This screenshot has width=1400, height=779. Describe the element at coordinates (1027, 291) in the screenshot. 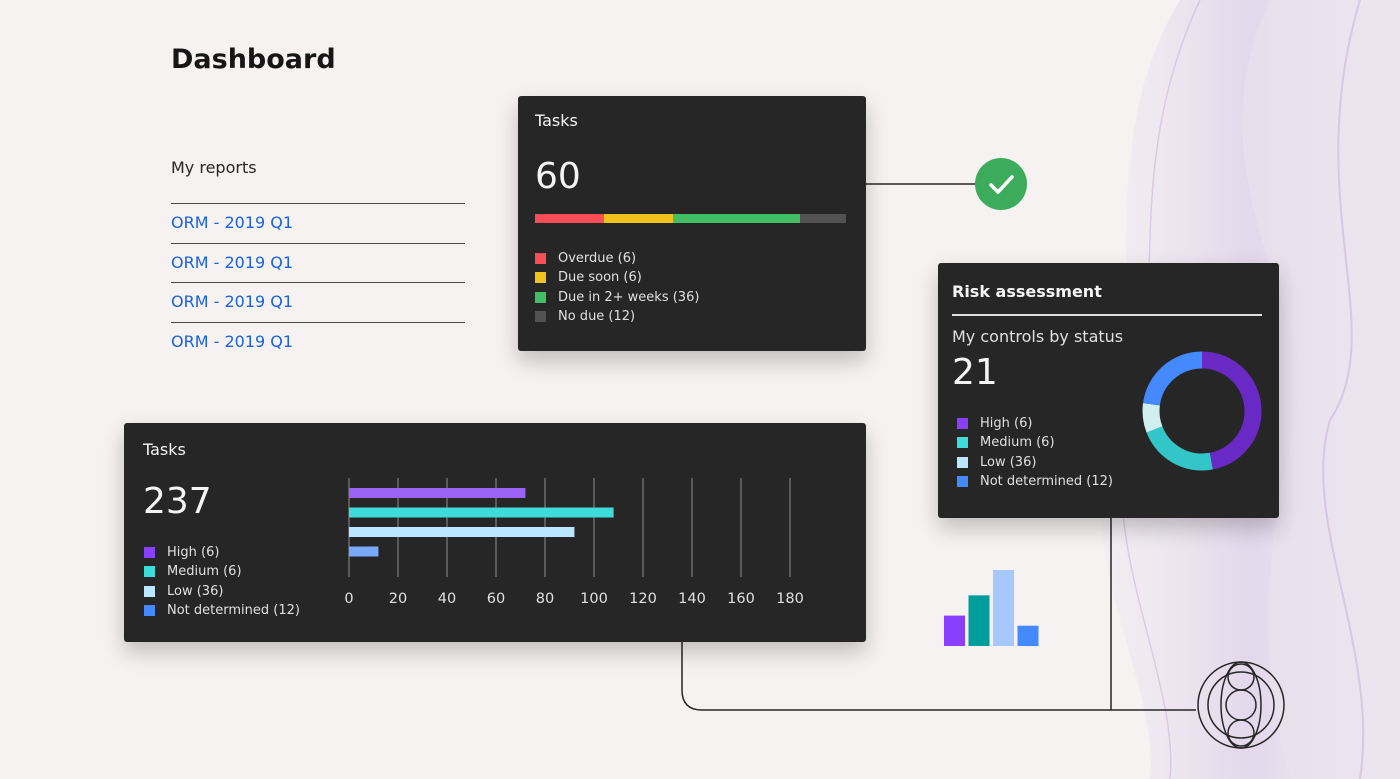

I see `card-title: Risk assessment` at that location.